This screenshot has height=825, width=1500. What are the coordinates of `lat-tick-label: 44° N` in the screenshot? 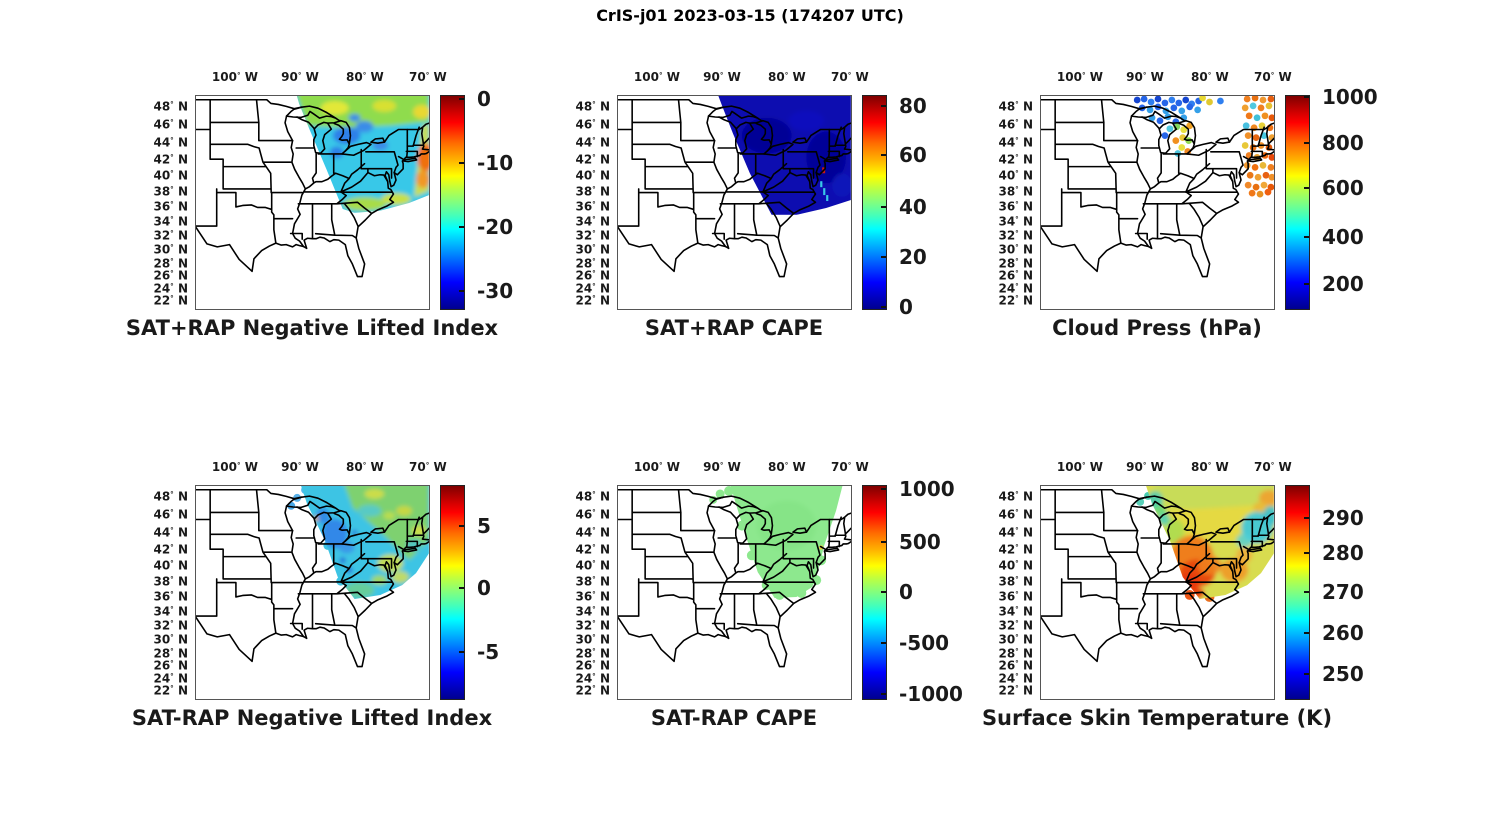 It's located at (592, 142).